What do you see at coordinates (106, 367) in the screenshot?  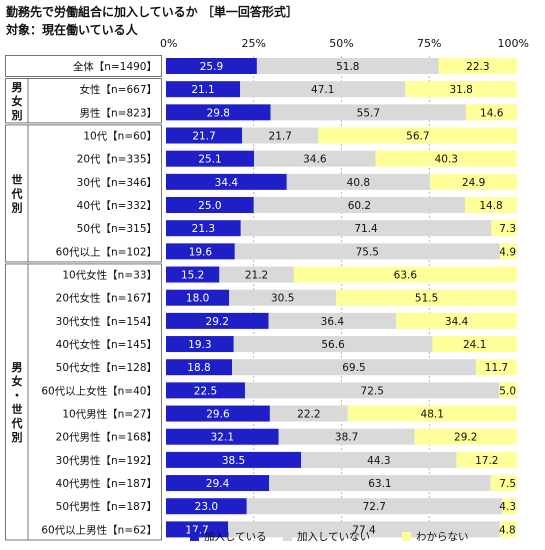 I see `row-label: 50代女性【n=128】` at bounding box center [106, 367].